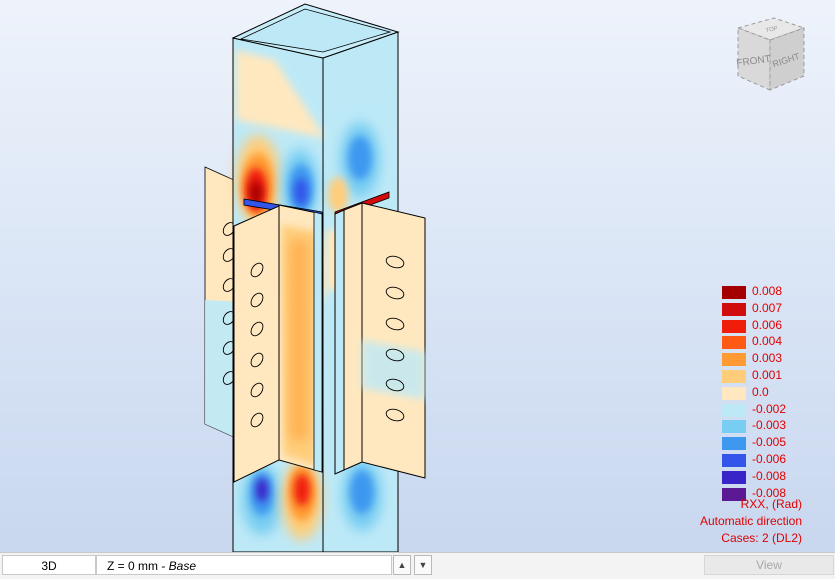 This screenshot has width=835, height=579. I want to click on left-face-contours, so click(280, 295).